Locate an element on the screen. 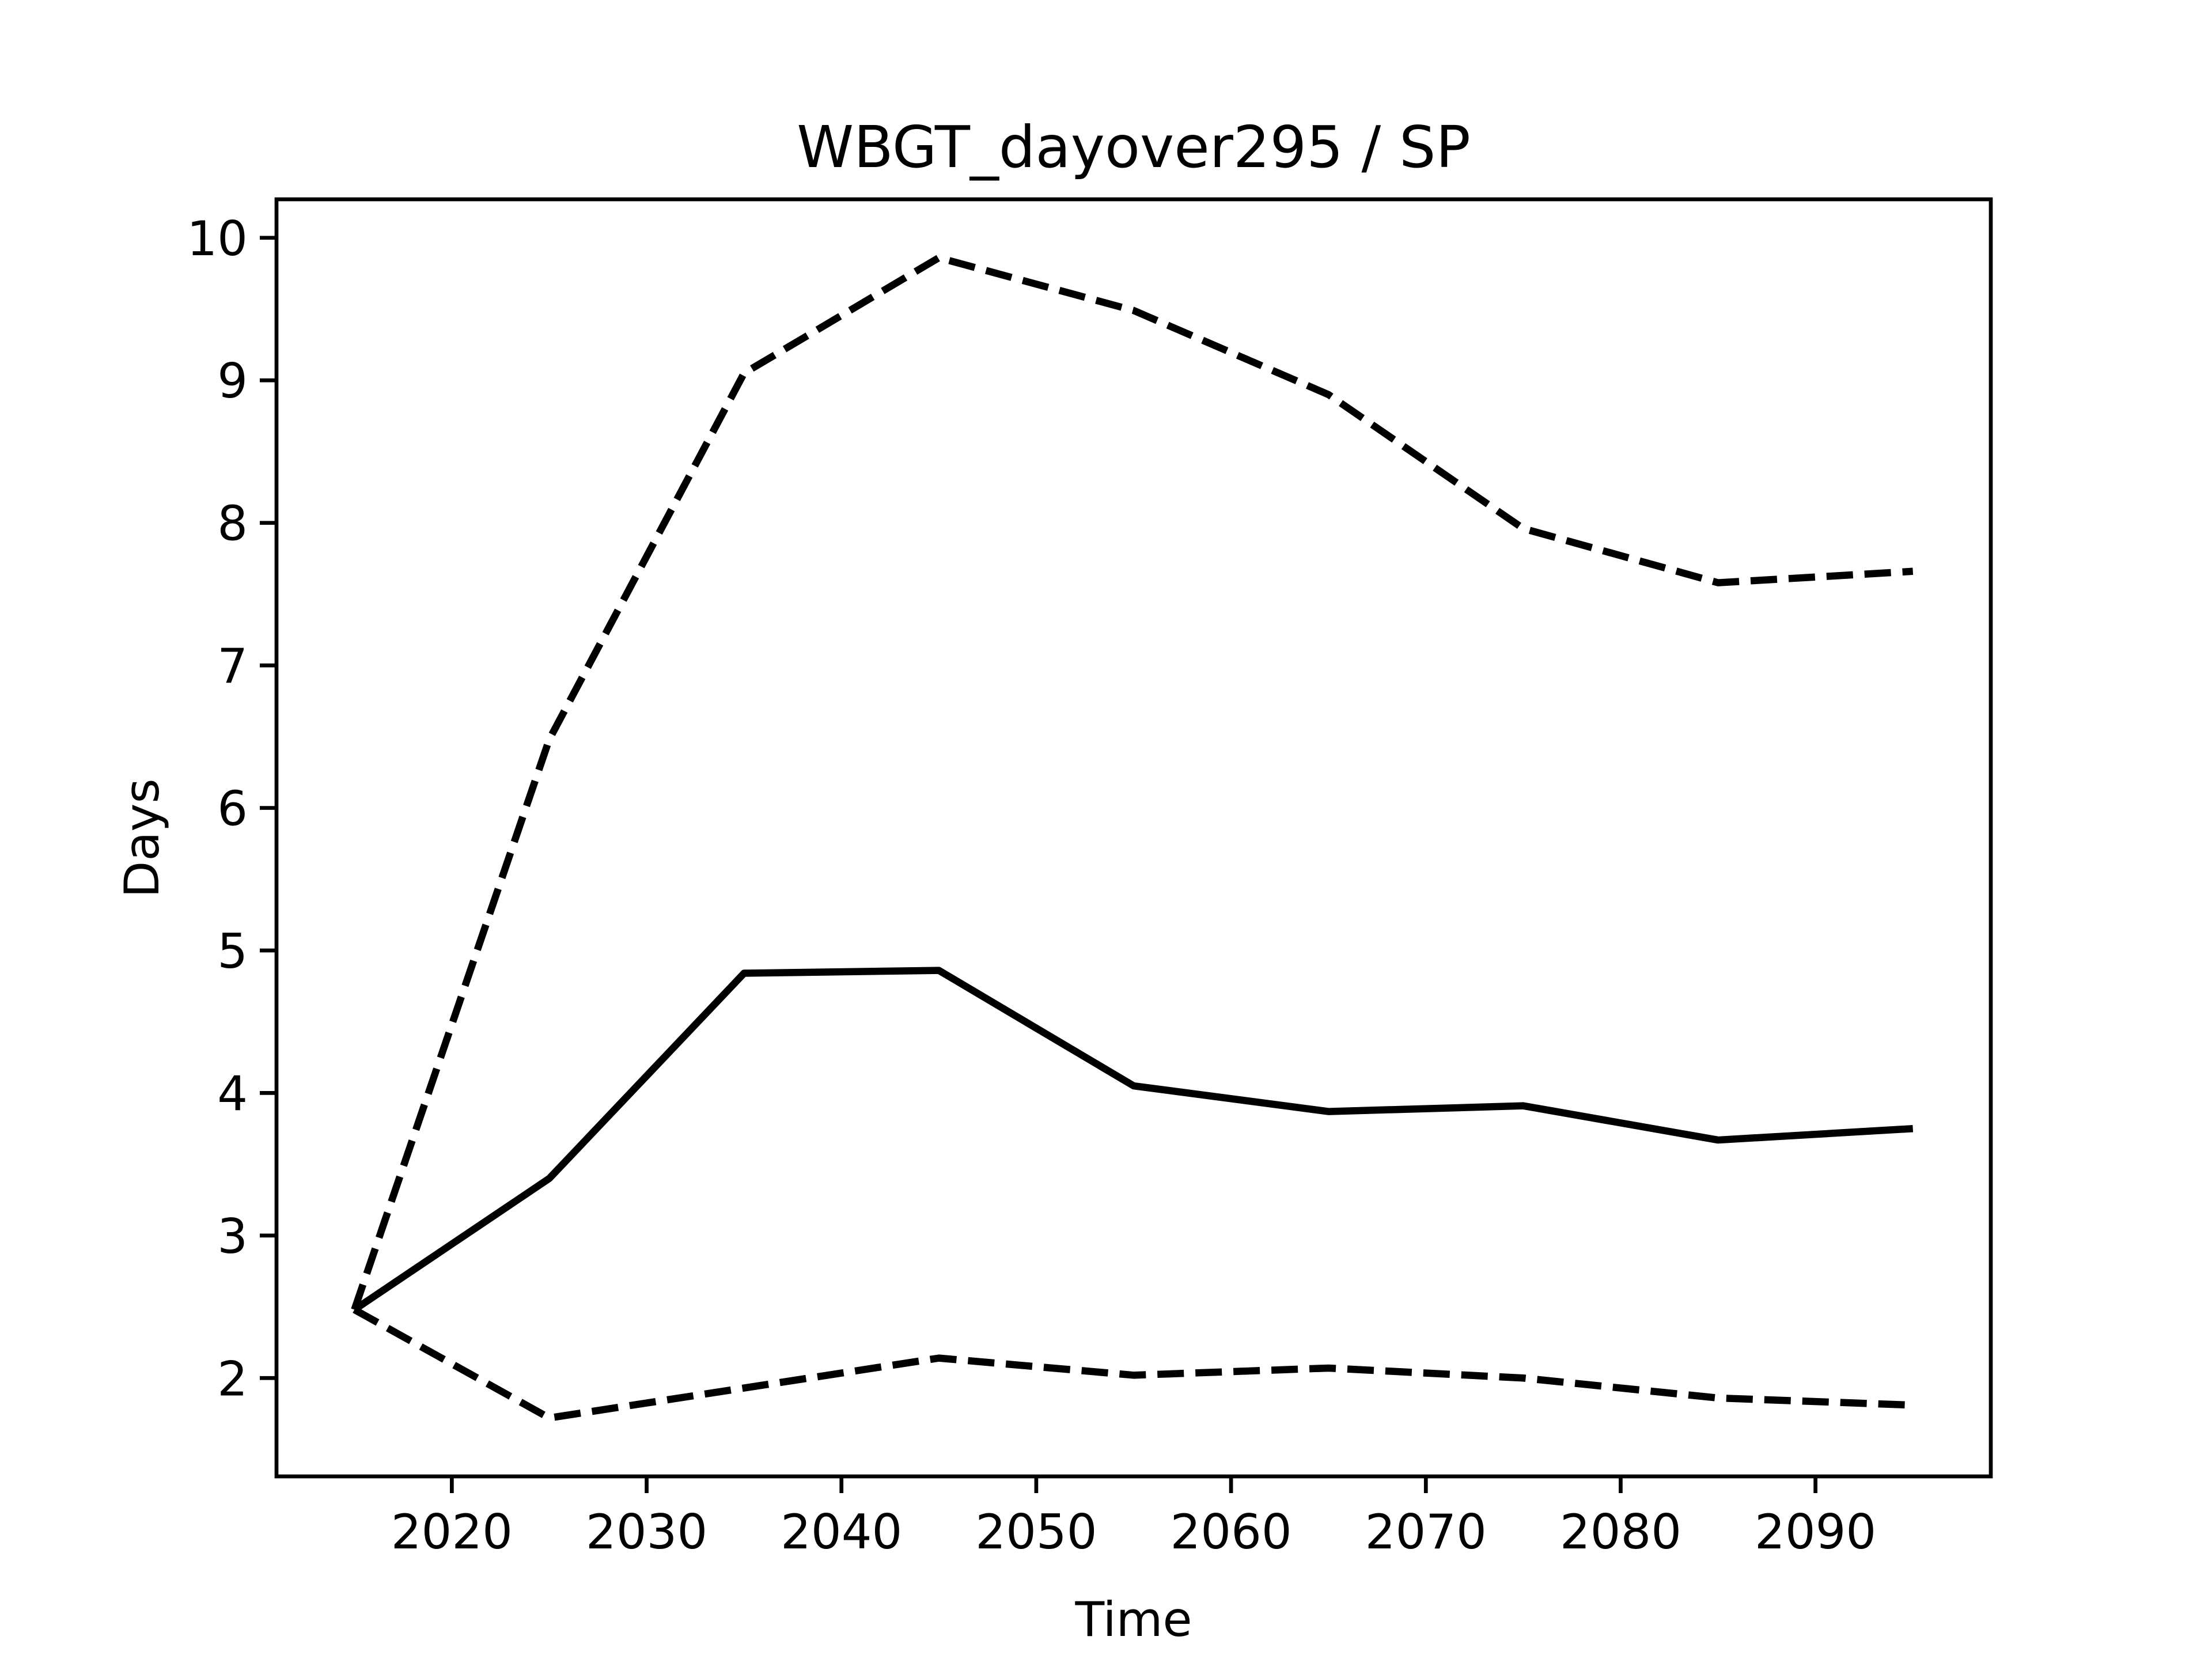 This screenshot has height=1659, width=2212. y-tick-label: 5 is located at coordinates (232, 951).